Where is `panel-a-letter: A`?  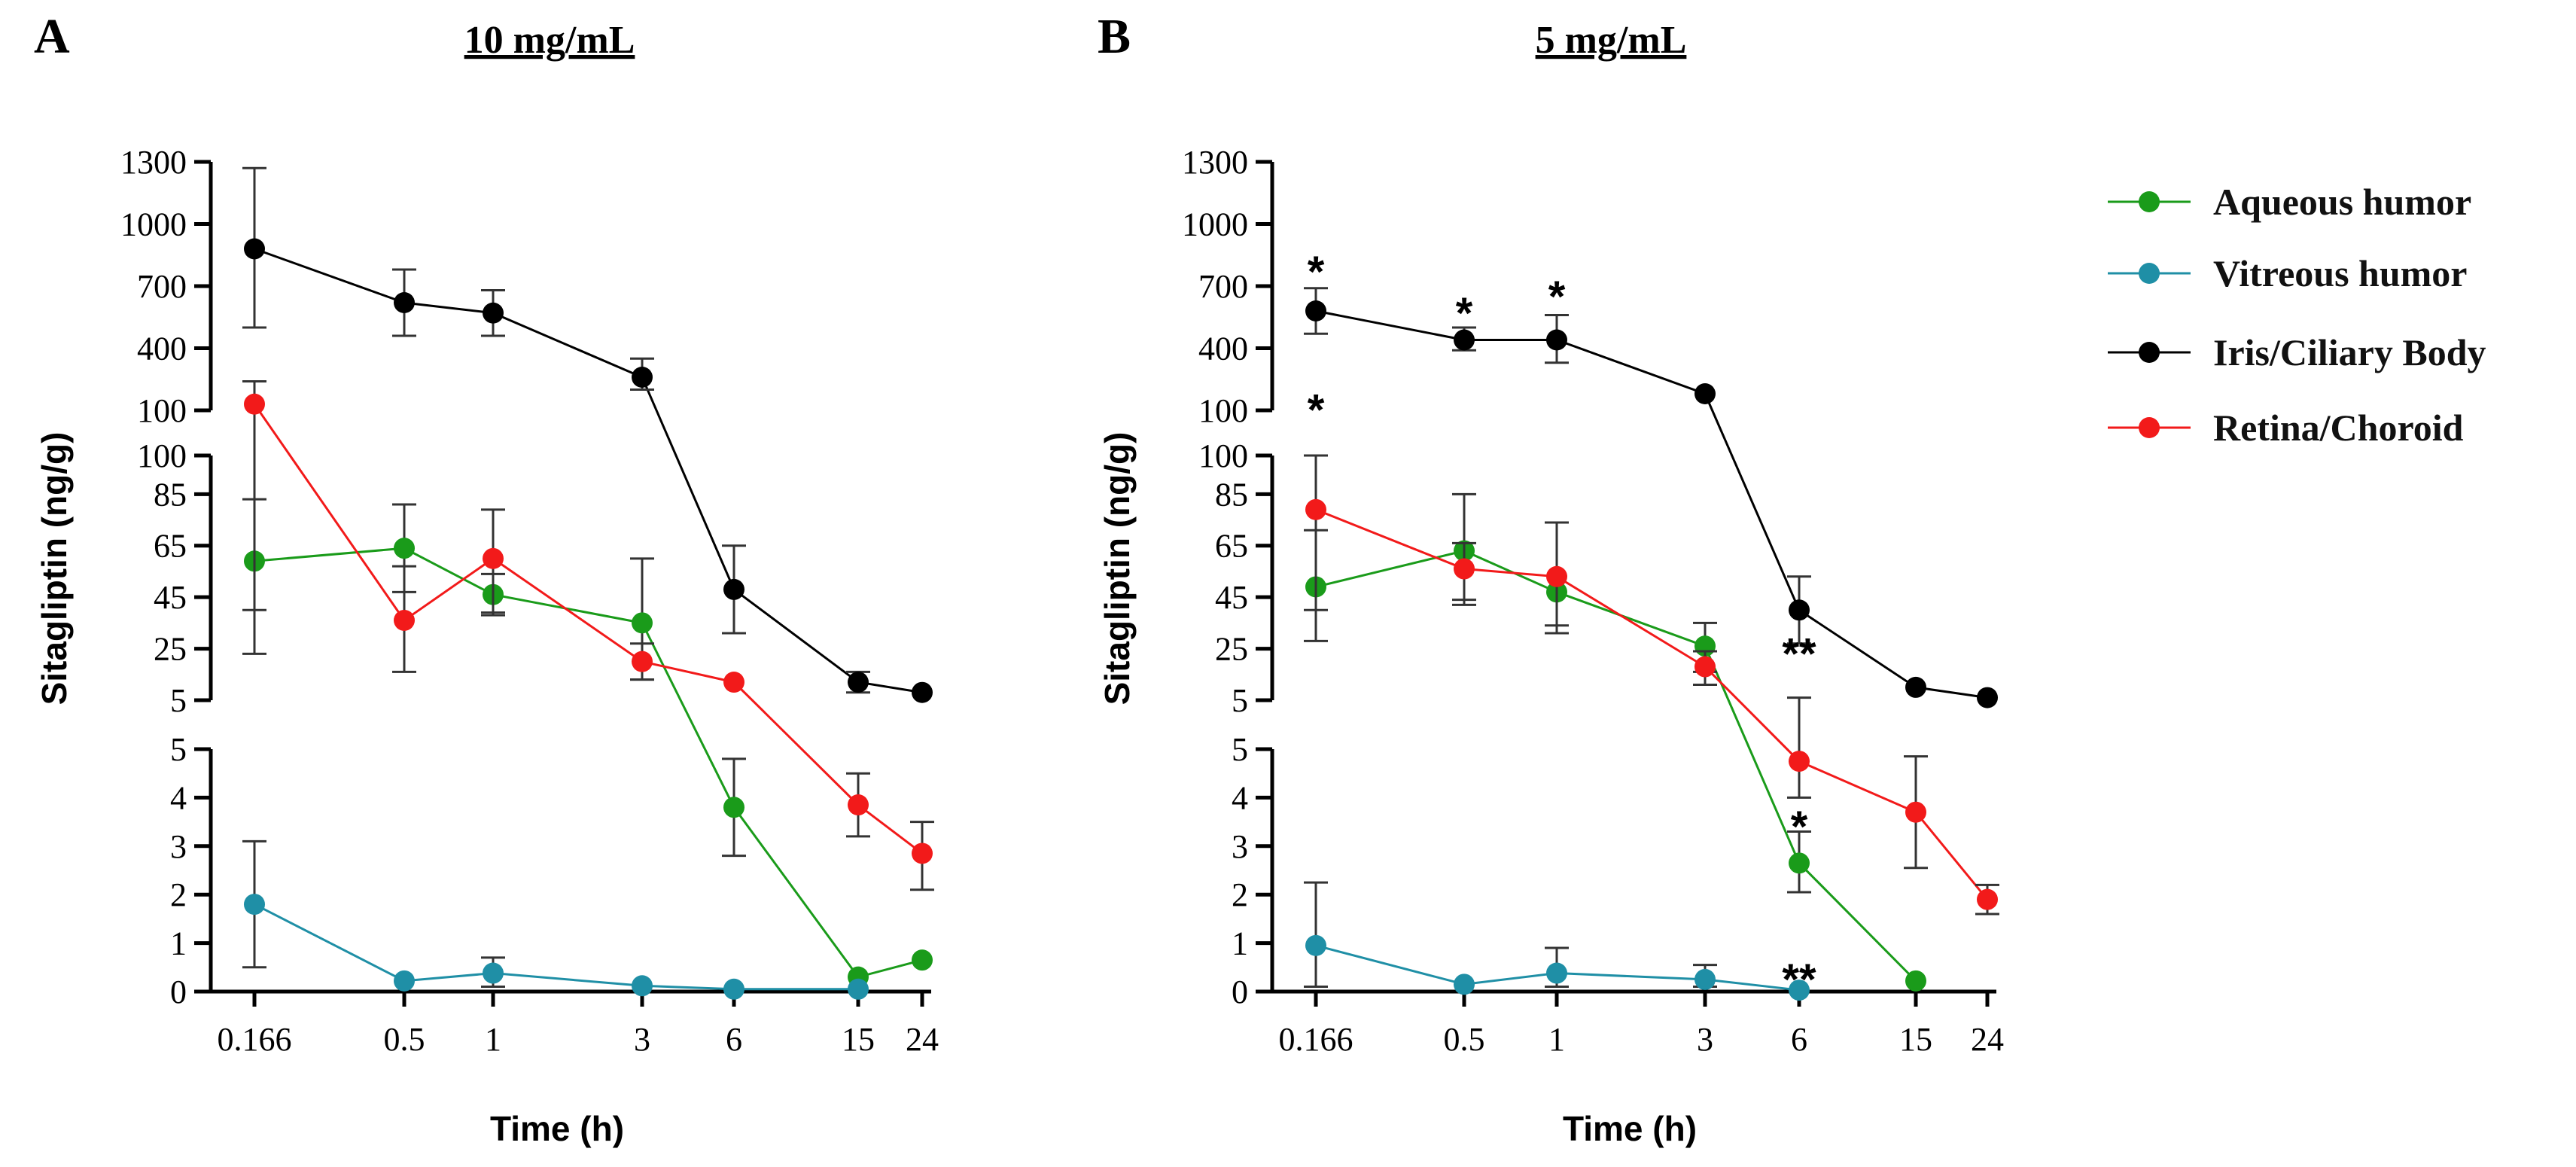 panel-a-letter: A is located at coordinates (52, 36).